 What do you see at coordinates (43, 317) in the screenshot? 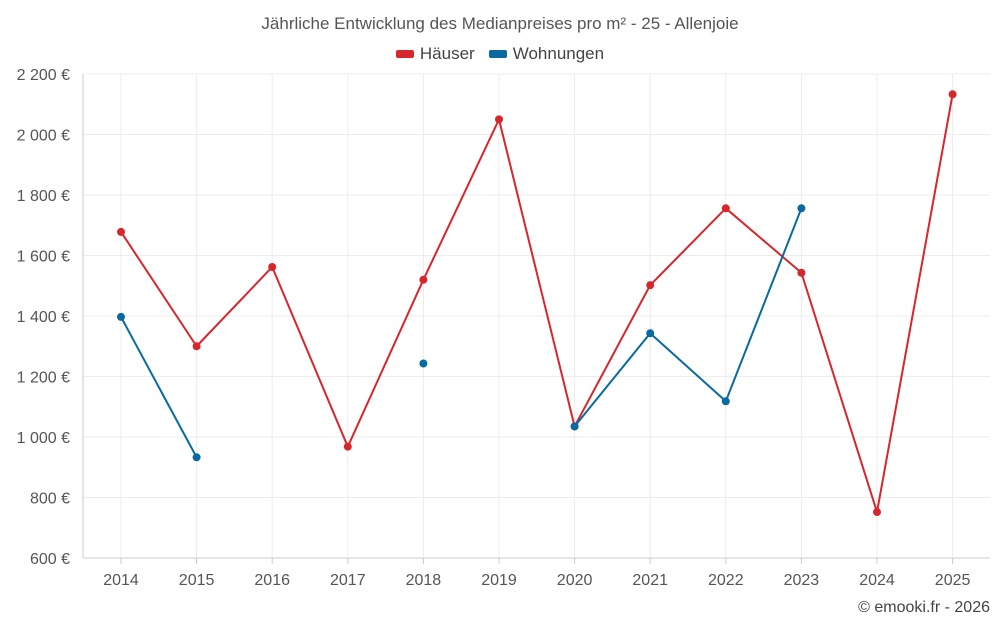
I see `y-tick-label: 1 400 €` at bounding box center [43, 317].